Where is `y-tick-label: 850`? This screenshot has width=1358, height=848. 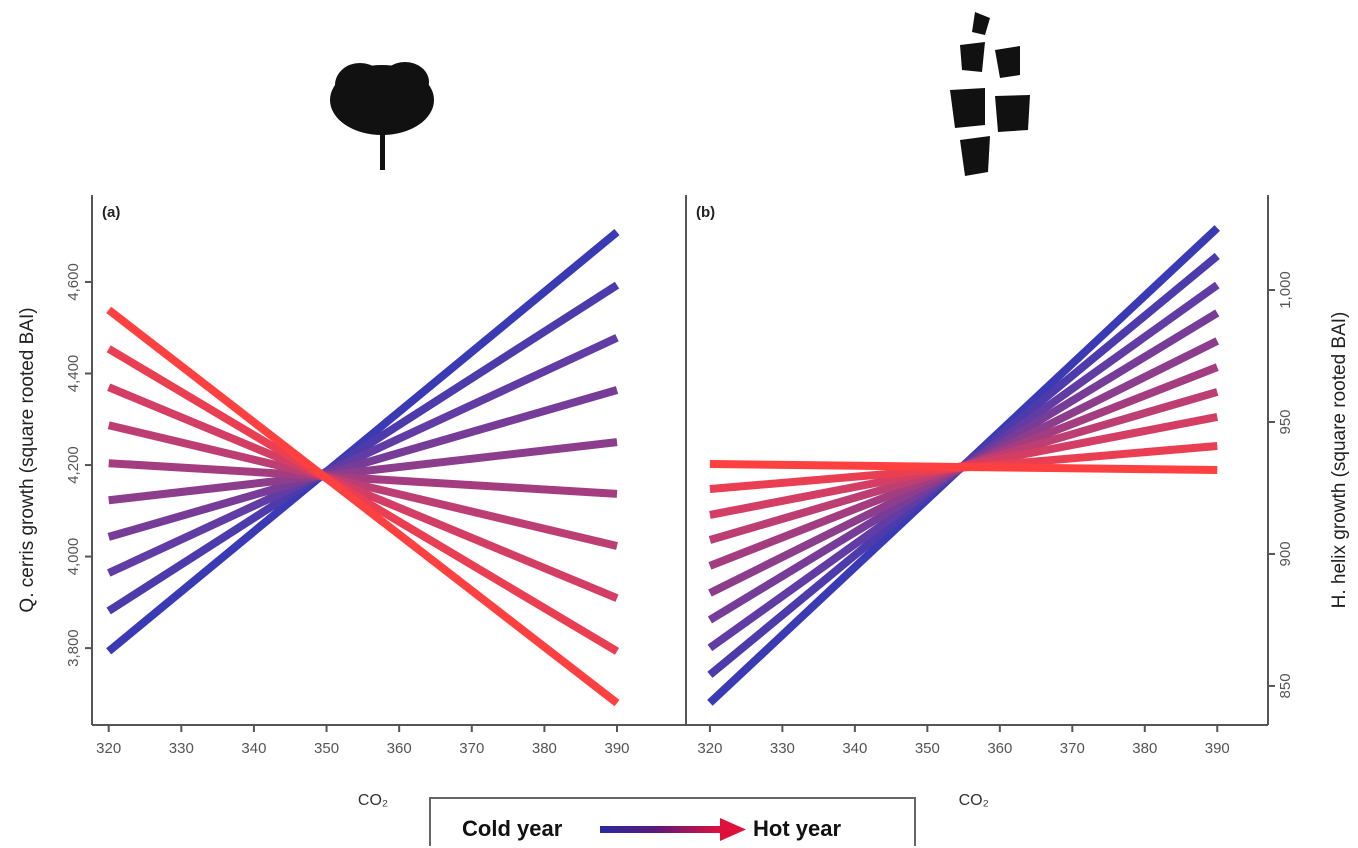
y-tick-label: 850 is located at coordinates (1285, 685).